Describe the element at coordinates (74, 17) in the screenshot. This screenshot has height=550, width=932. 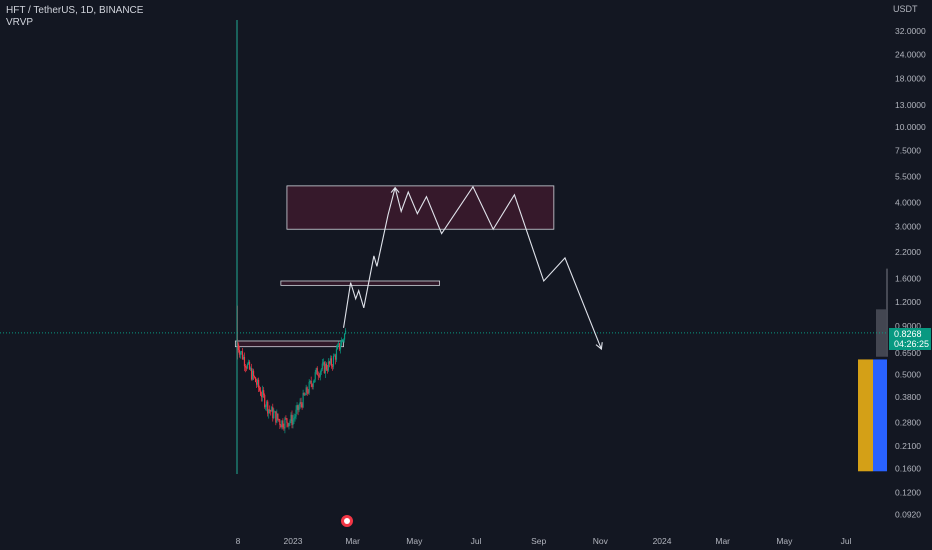
I see `chart-legend: HFT / TetherUS, 1D, BINANCE VRVP` at that location.